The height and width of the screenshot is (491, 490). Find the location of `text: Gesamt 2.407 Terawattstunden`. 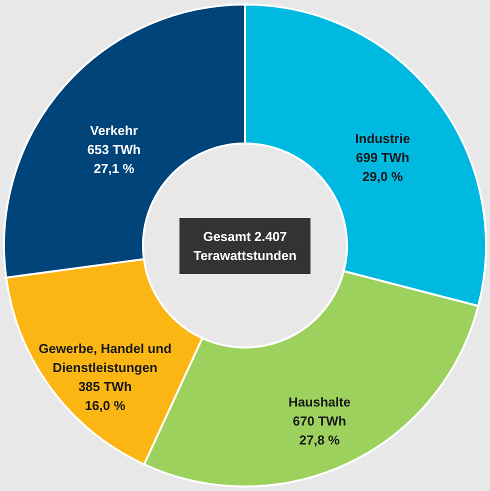

text: Gesamt 2.407 Terawattstunden is located at coordinates (245, 246).